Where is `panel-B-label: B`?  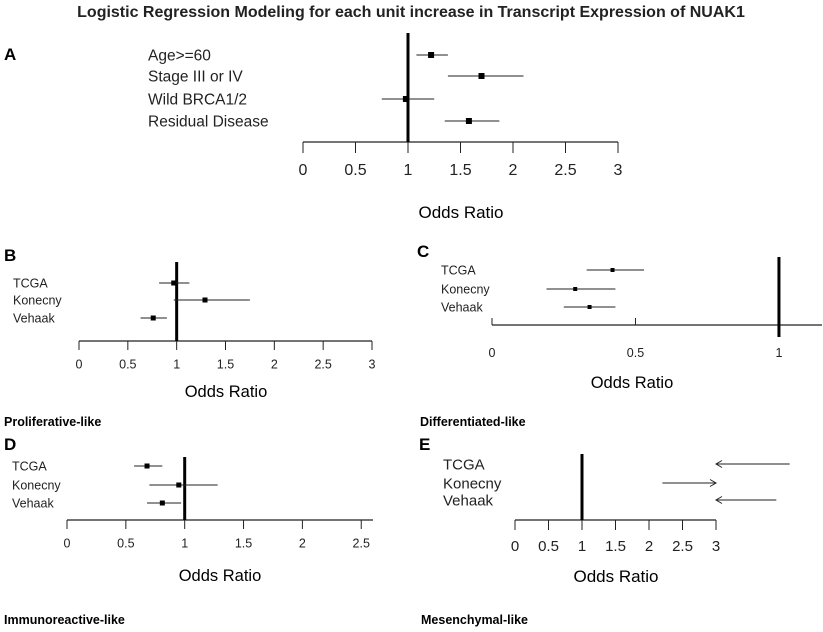
panel-B-label: B is located at coordinates (10, 255).